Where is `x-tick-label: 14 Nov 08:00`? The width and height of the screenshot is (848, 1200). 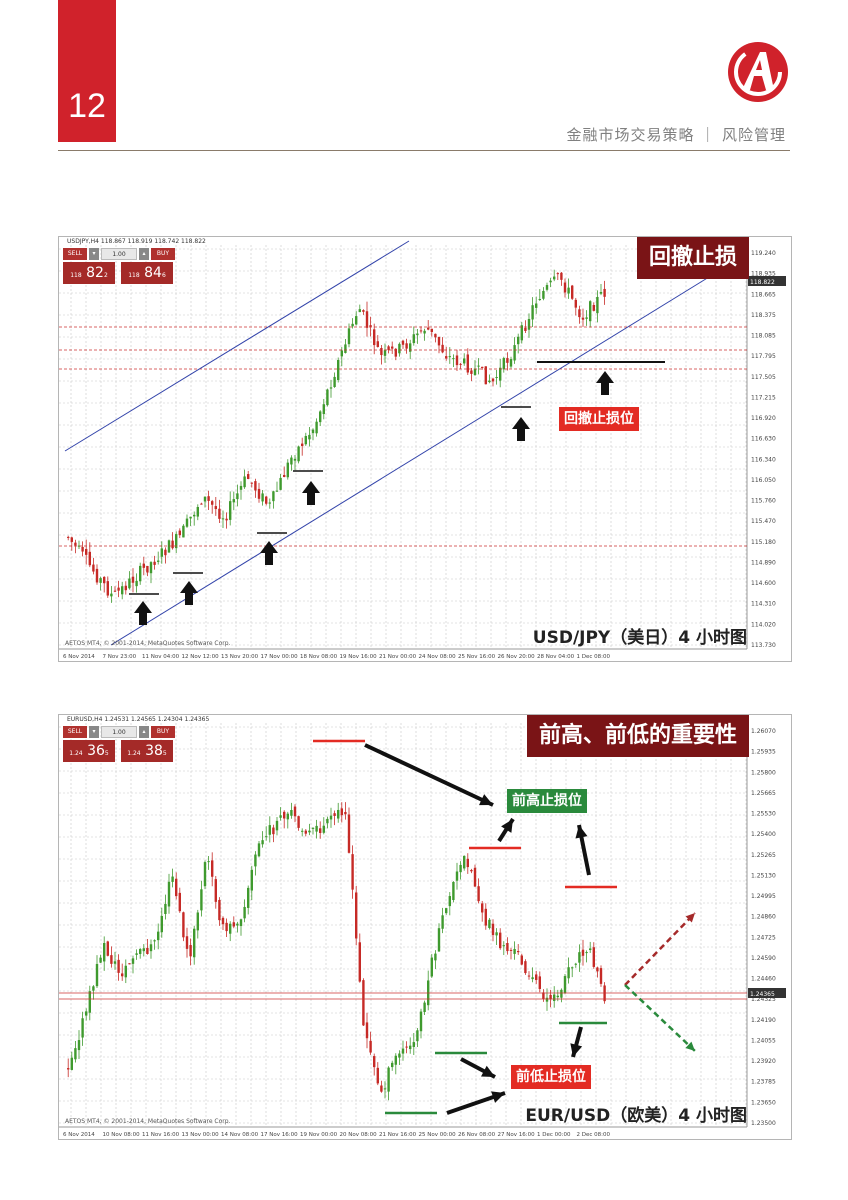 x-tick-label: 14 Nov 08:00 is located at coordinates (240, 1135).